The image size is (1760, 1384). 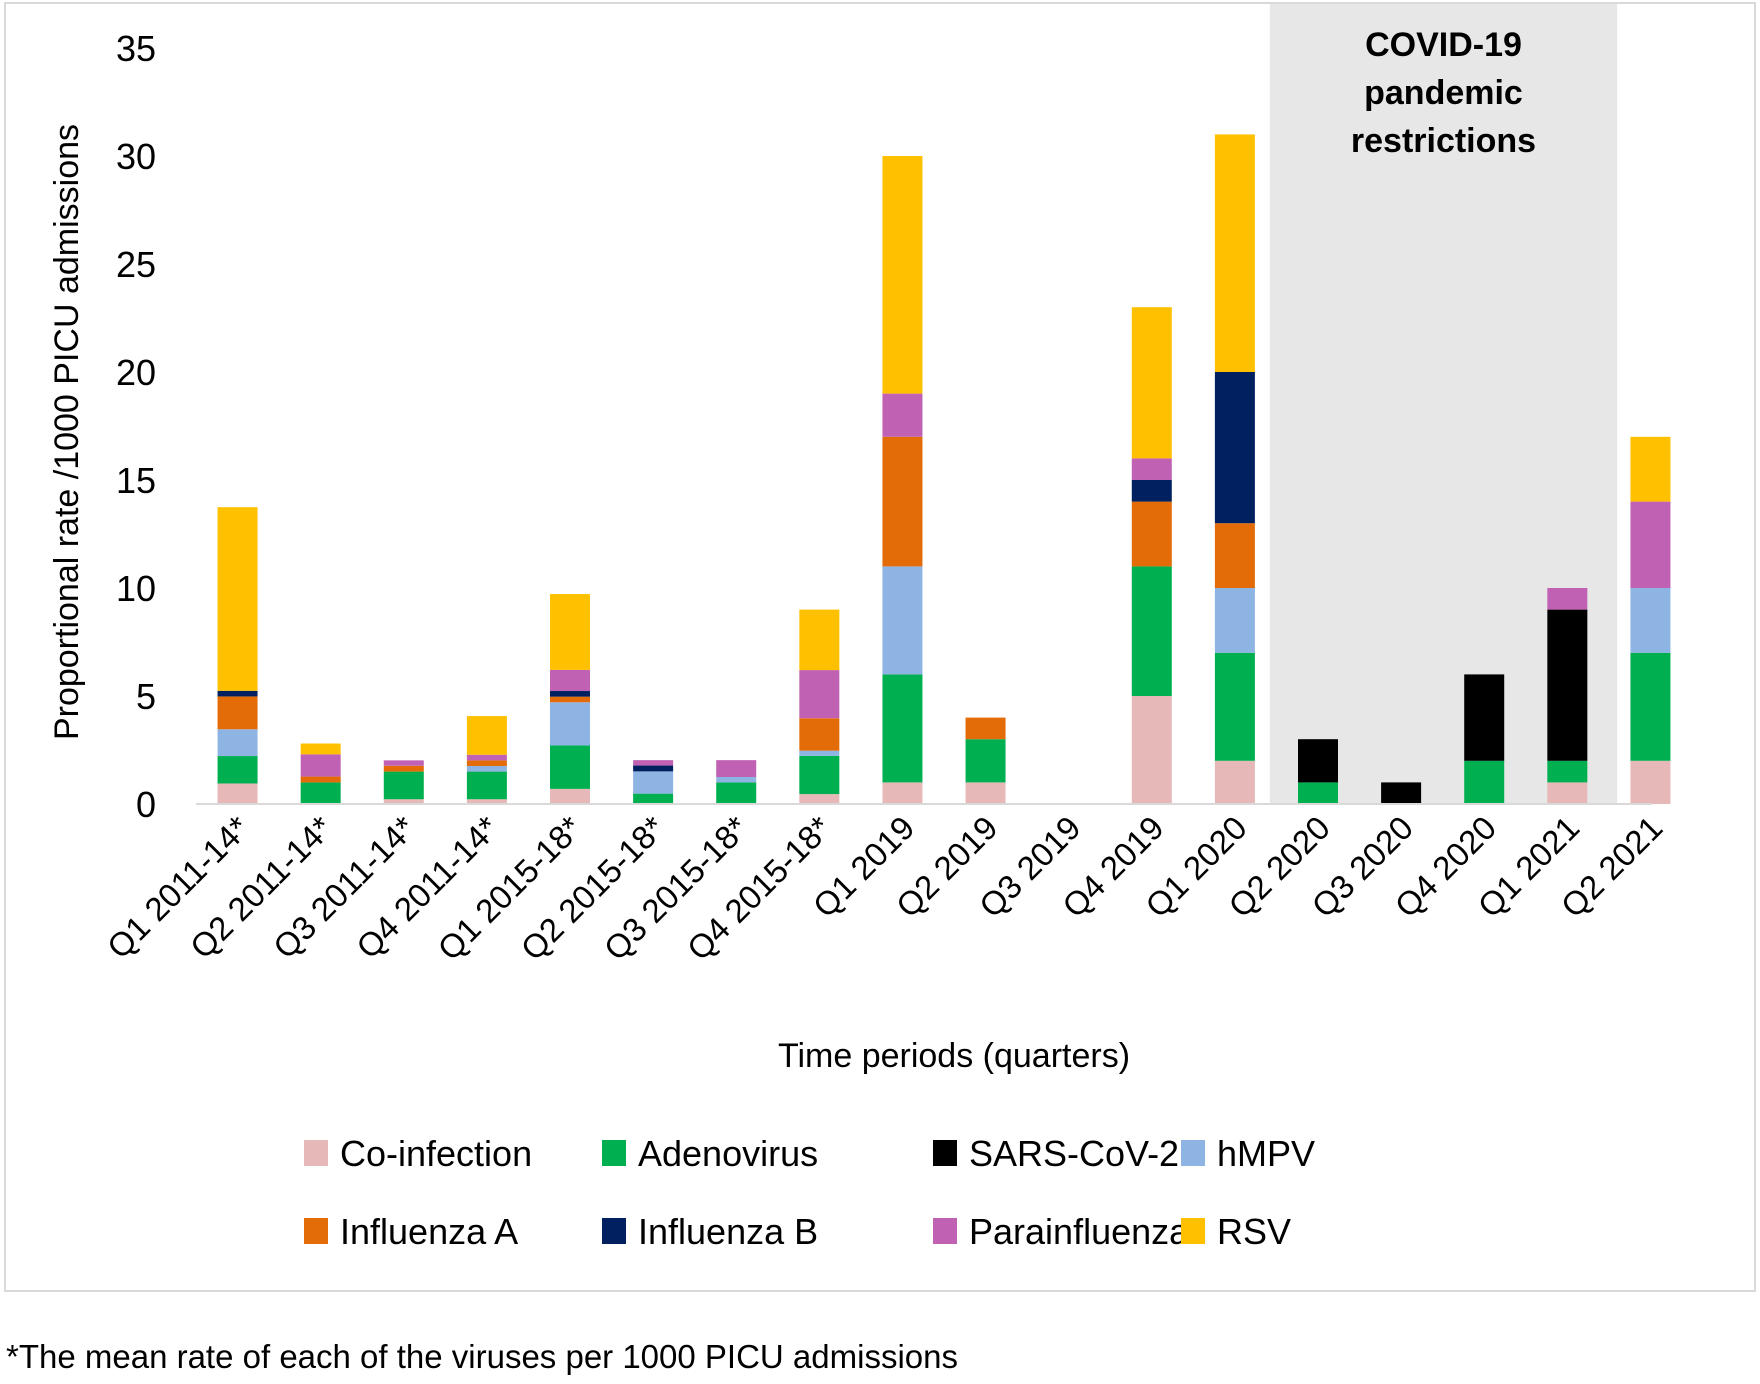 I want to click on legend-label: Influenza A, so click(x=429, y=1231).